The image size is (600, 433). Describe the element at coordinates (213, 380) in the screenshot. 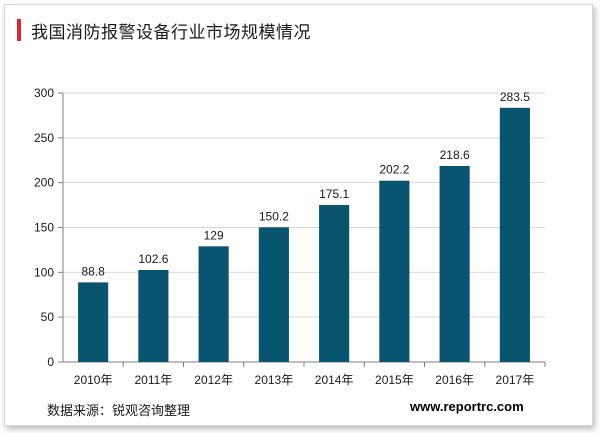

I see `x-tick-label: 2012年` at that location.